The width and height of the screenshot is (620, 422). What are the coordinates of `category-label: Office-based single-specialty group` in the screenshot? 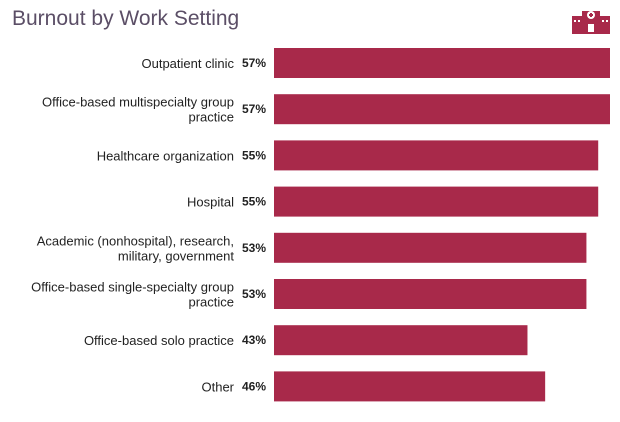 It's located at (132, 287).